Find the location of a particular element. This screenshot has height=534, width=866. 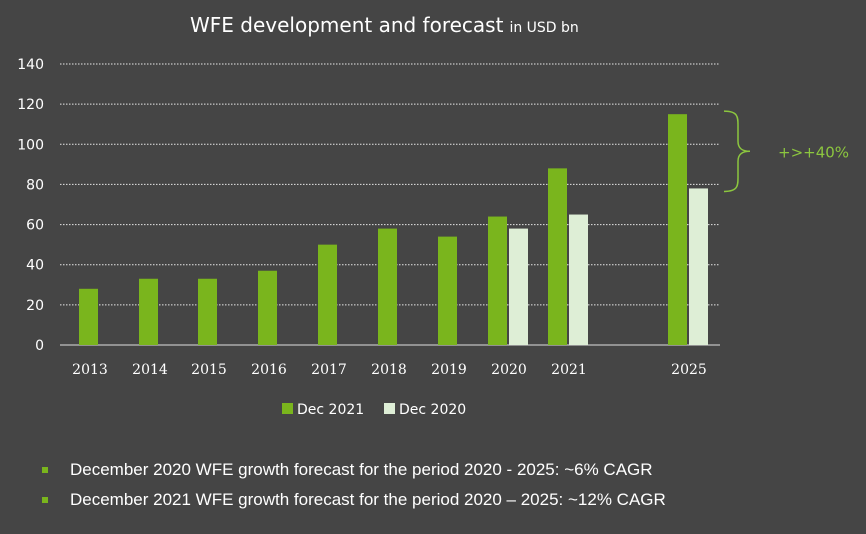

y-tick-label: 80 is located at coordinates (35, 185).